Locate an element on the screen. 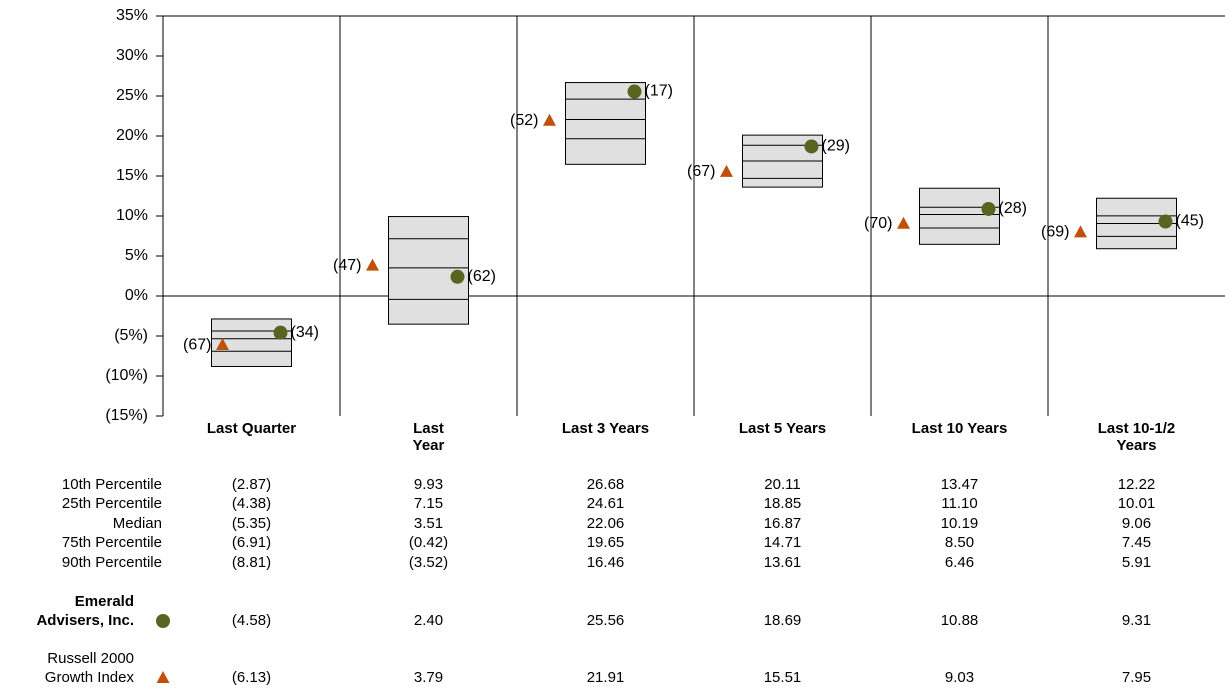 This screenshot has height=689, width=1225. table-value: (5.35) is located at coordinates (251, 523).